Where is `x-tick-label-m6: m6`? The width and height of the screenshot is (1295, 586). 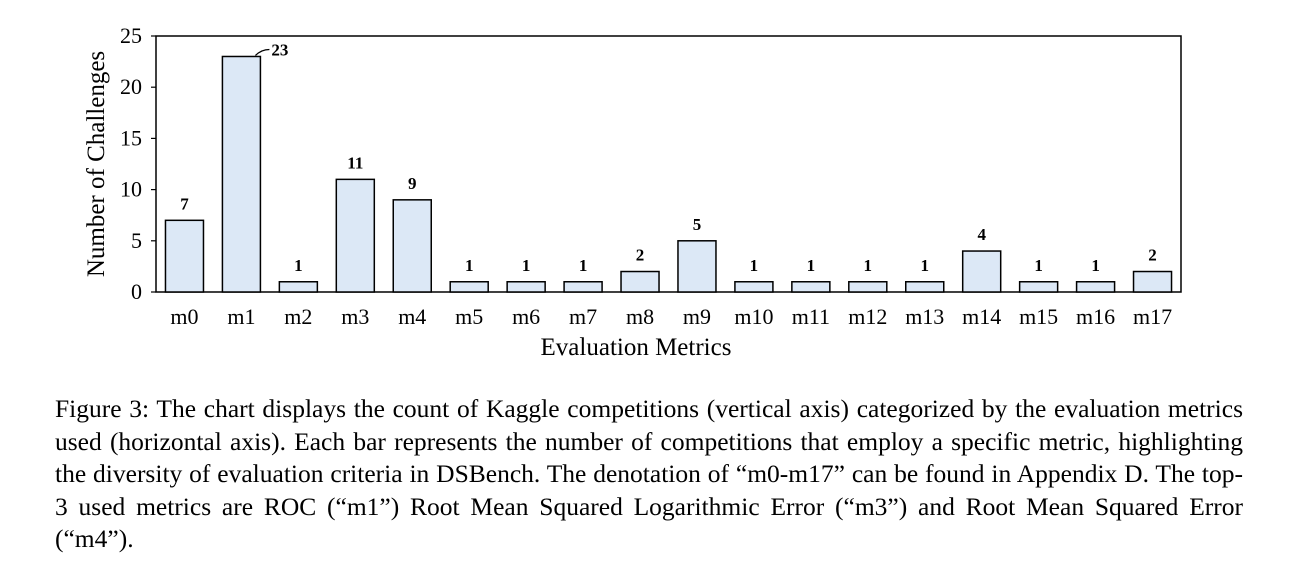 x-tick-label-m6: m6 is located at coordinates (526, 316).